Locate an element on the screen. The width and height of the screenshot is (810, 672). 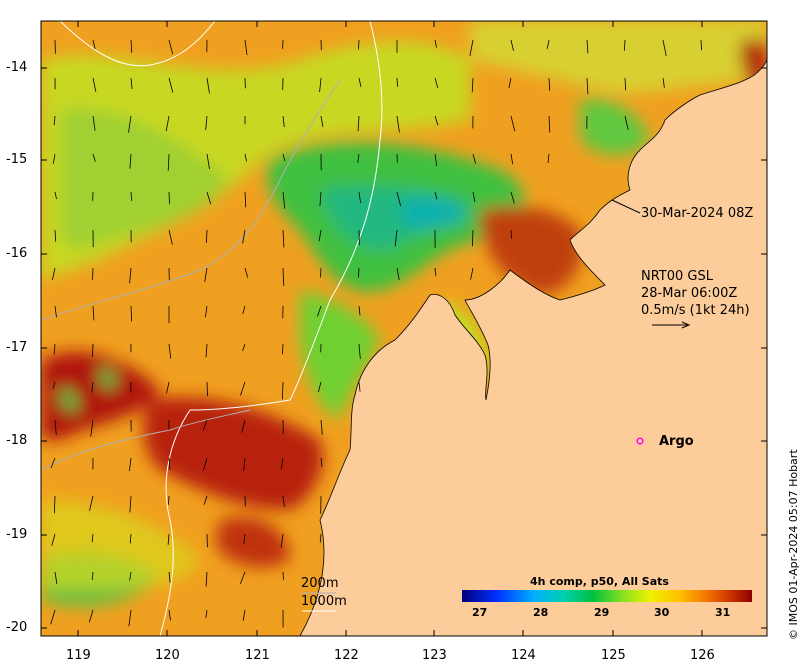
colorbar-tick: 31 is located at coordinates (723, 612).